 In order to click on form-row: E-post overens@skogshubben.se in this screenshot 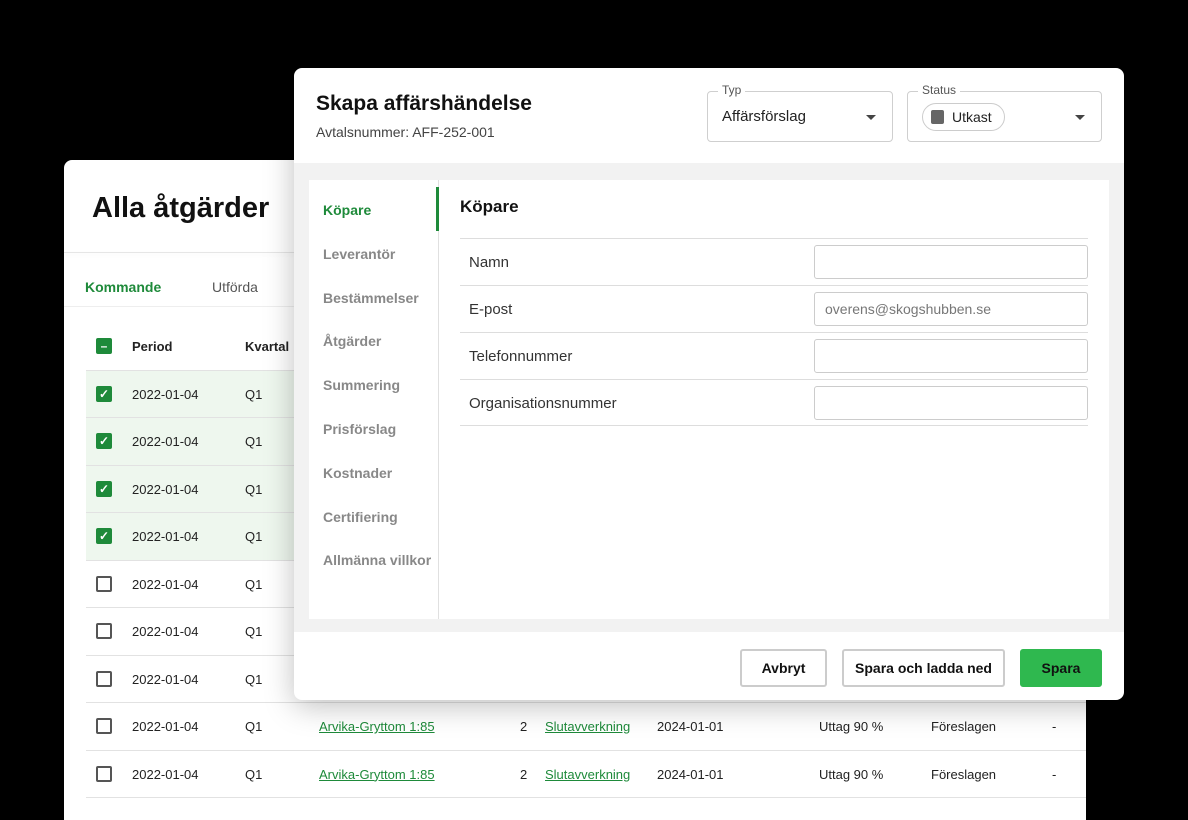, I will do `click(774, 308)`.